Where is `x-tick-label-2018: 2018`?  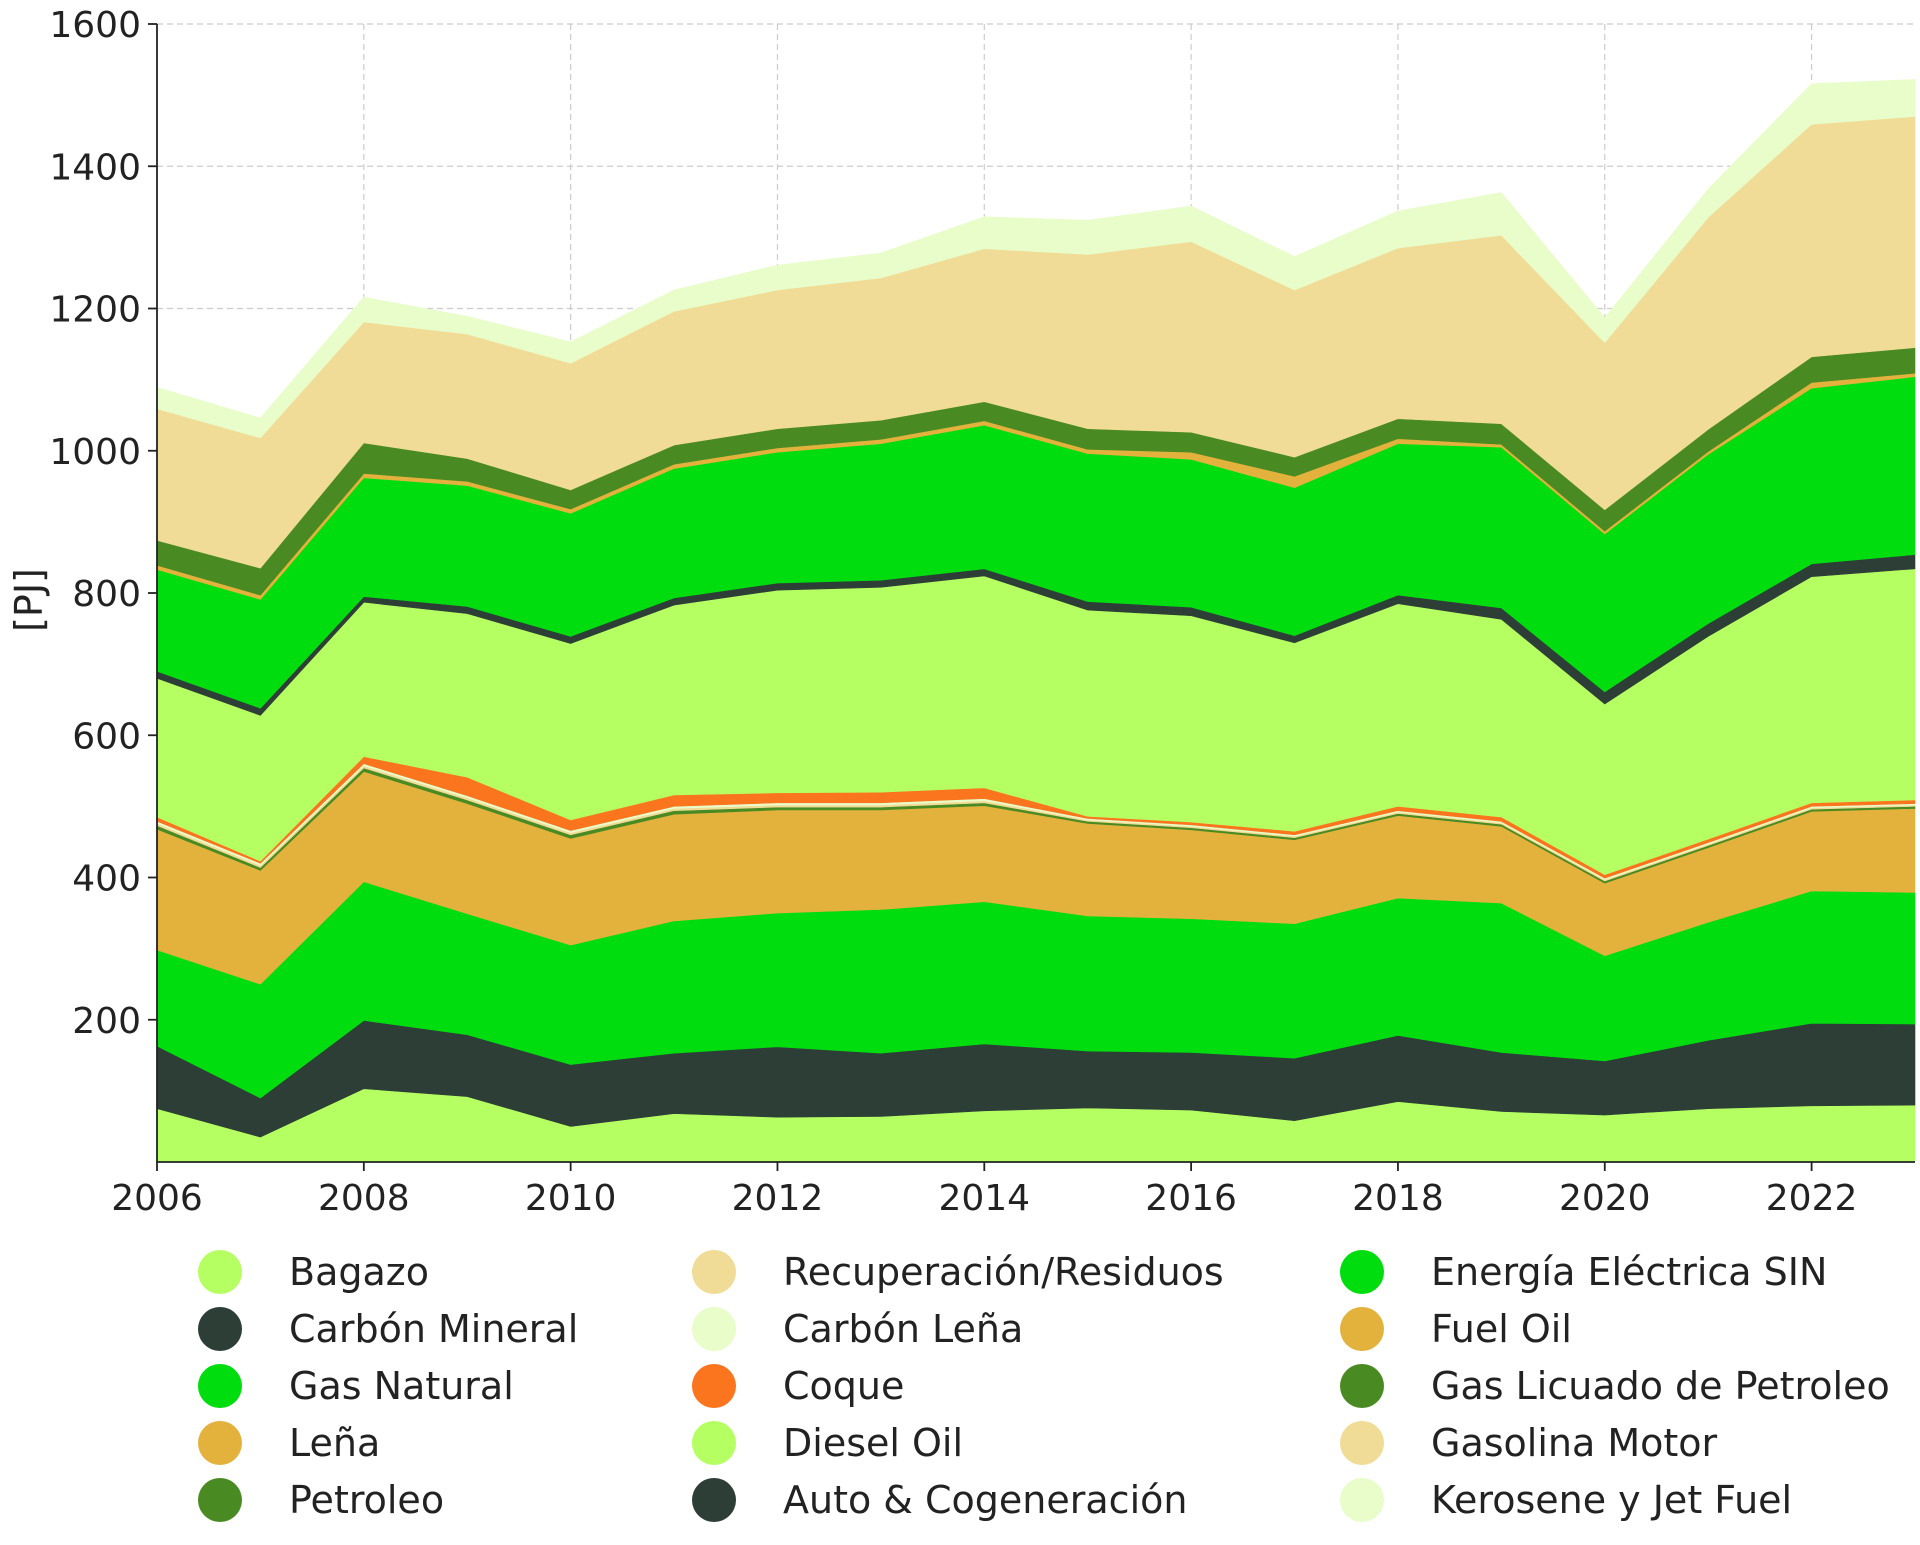 x-tick-label-2018: 2018 is located at coordinates (1398, 1198).